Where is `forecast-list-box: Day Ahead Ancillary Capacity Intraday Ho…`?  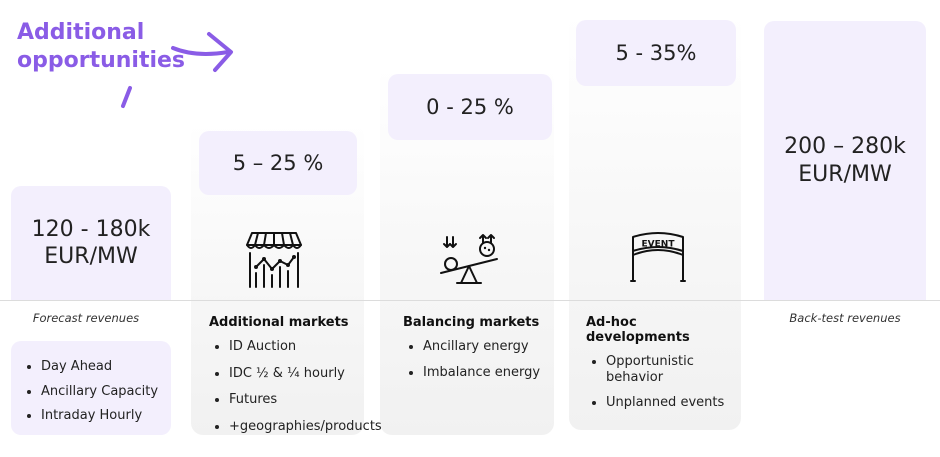
forecast-list-box: Day Ahead Ancillary Capacity Intraday Ho… is located at coordinates (91, 388).